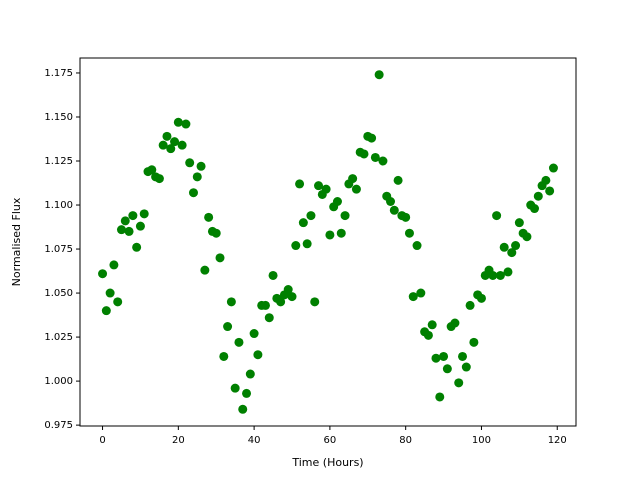  What do you see at coordinates (58, 117) in the screenshot?
I see `y-tick-label: 1.150` at bounding box center [58, 117].